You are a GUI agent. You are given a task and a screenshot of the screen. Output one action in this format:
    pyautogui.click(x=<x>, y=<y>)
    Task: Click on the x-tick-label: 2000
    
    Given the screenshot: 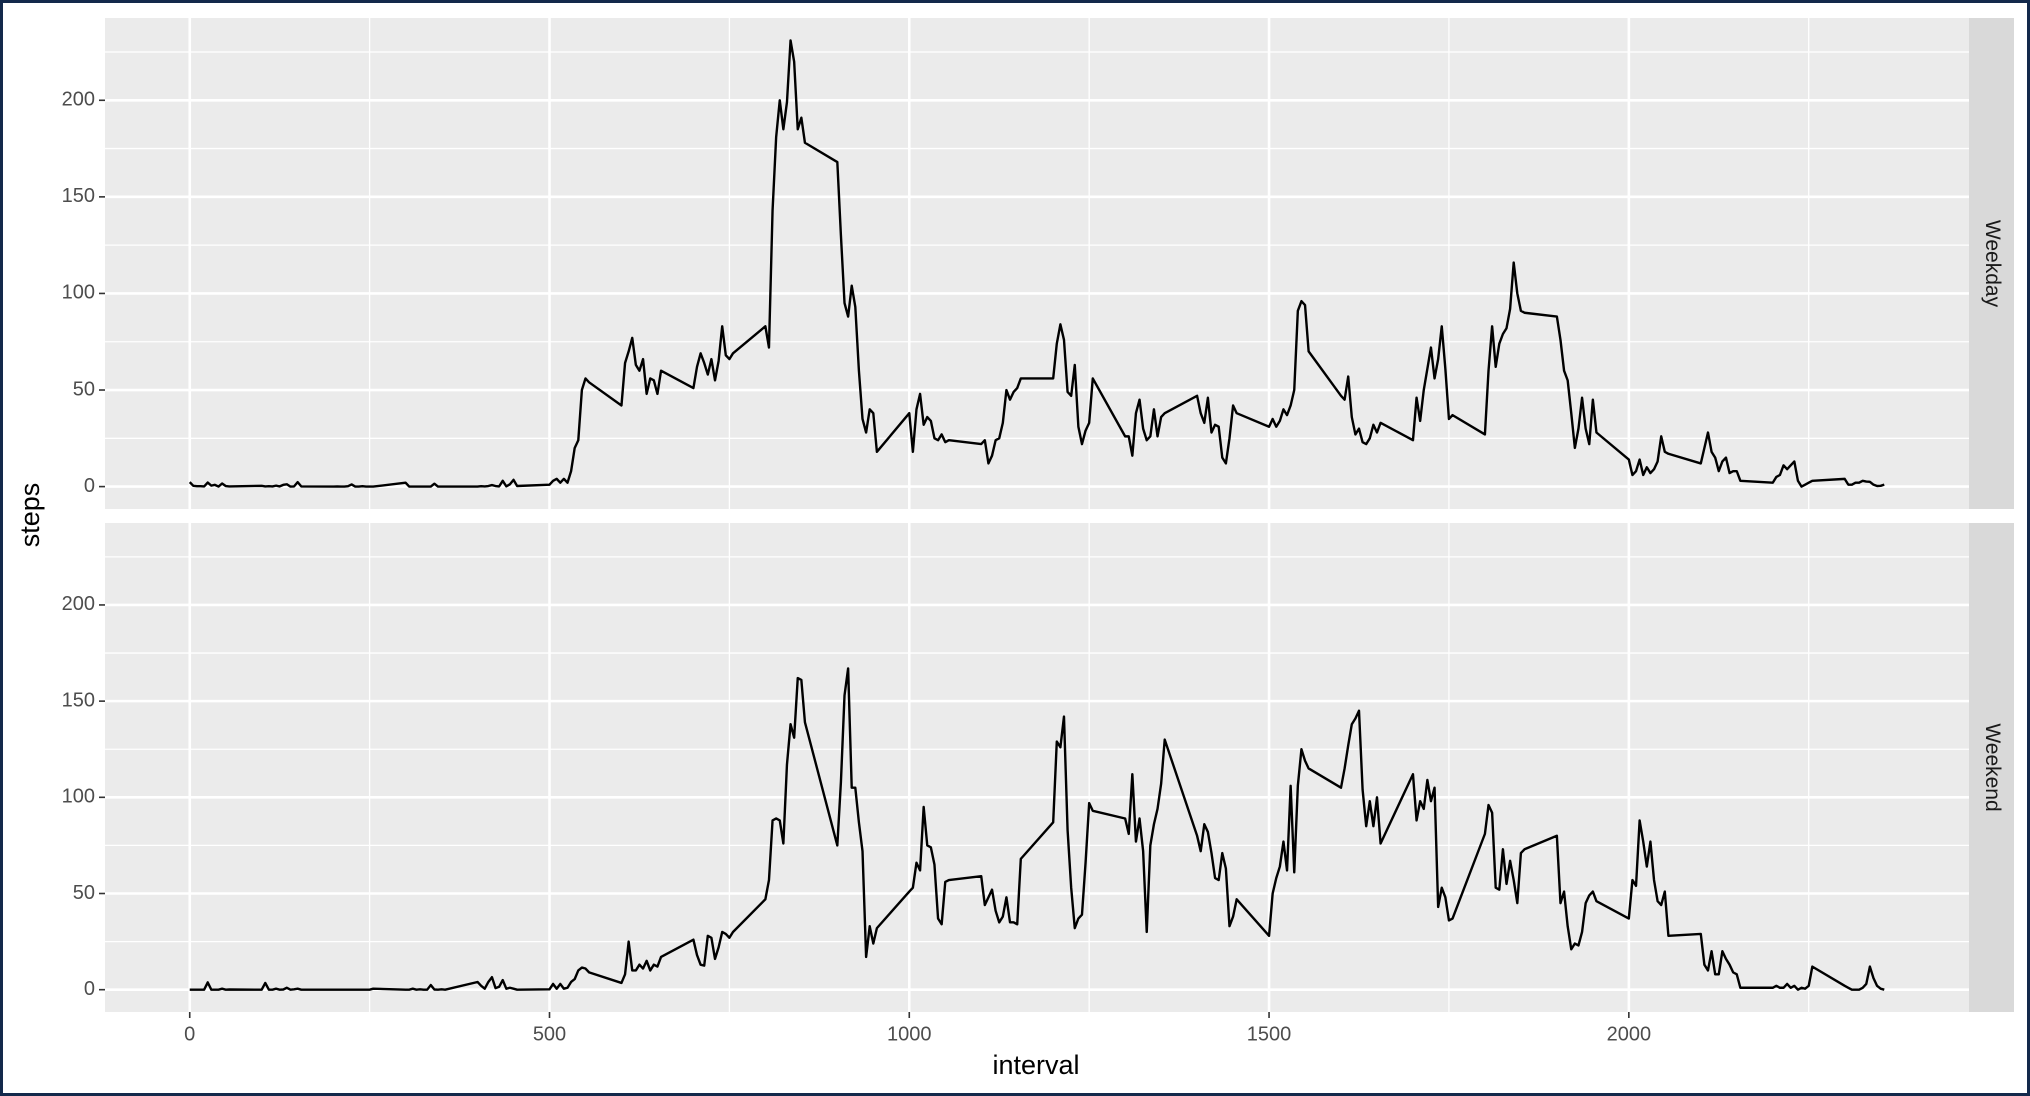 What is the action you would take?
    pyautogui.click(x=1629, y=1034)
    